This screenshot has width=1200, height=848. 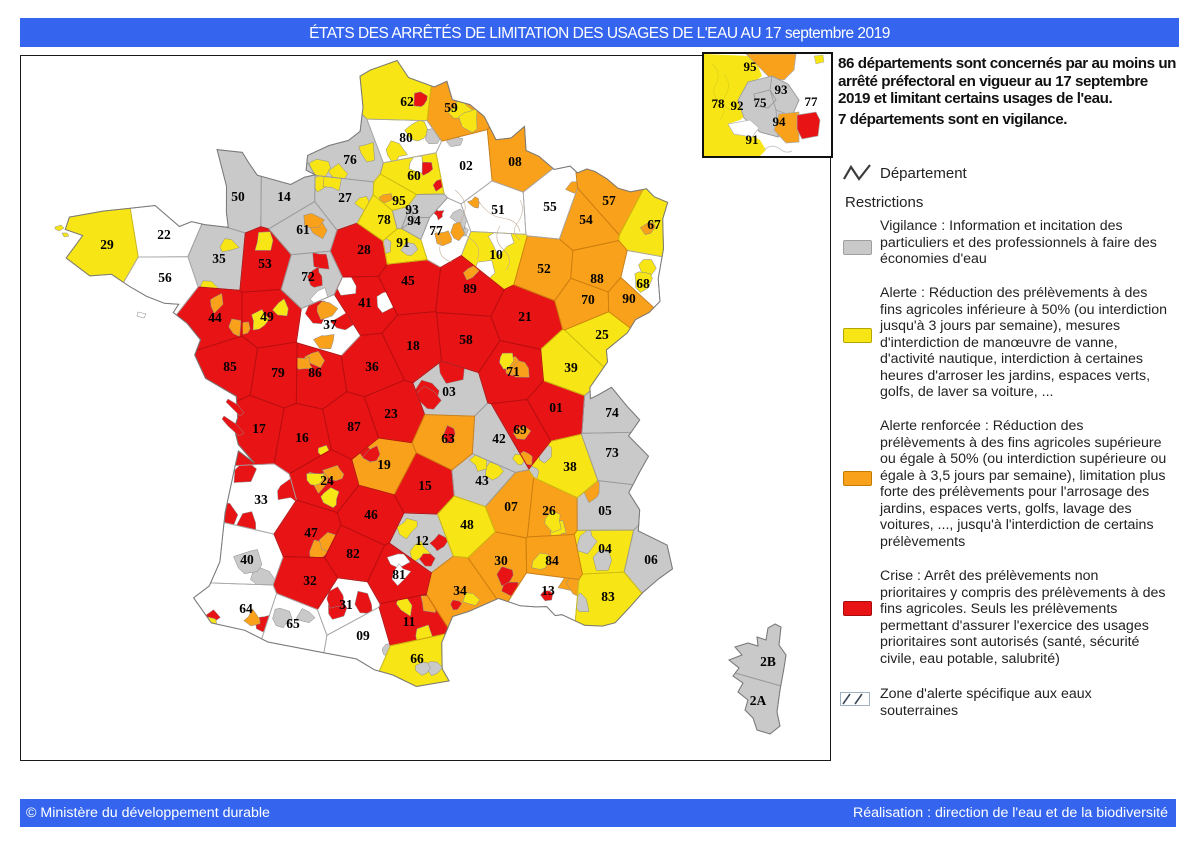 What do you see at coordinates (247, 559) in the screenshot?
I see `svg-text: 40` at bounding box center [247, 559].